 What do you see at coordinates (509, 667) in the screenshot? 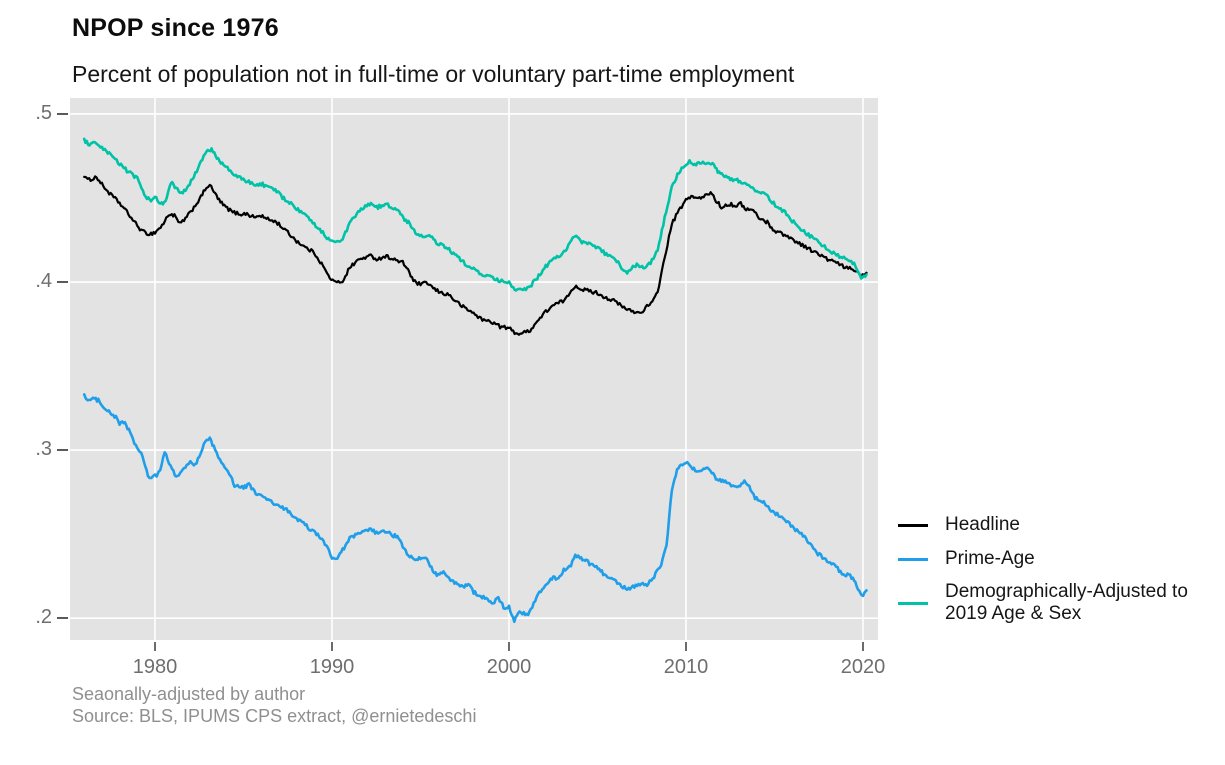
I see `x-axis-tick-label: 2000` at bounding box center [509, 667].